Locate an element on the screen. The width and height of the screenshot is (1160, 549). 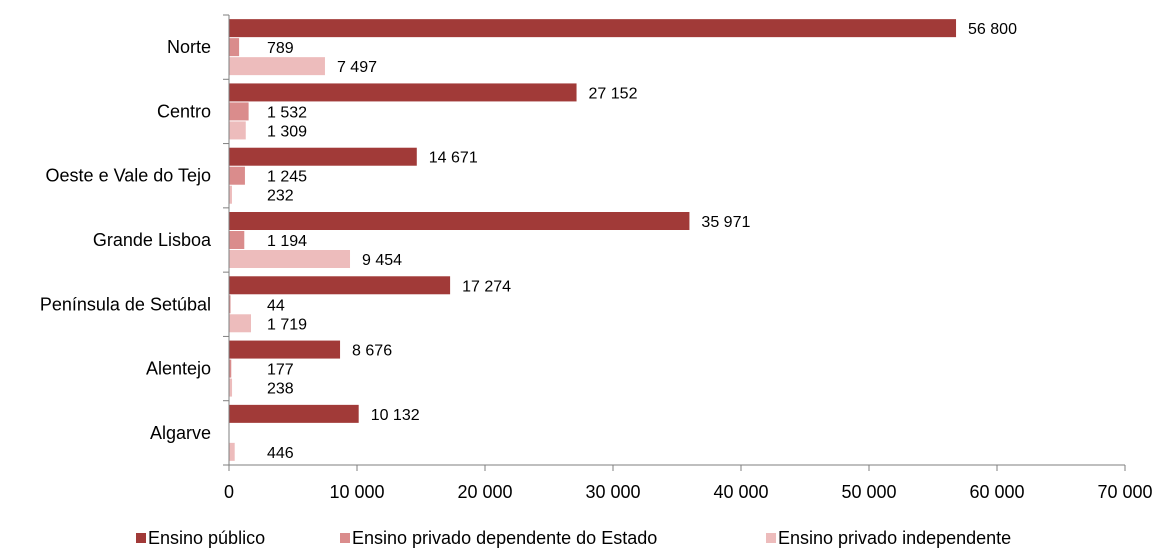
data-label: 8 676 is located at coordinates (372, 351).